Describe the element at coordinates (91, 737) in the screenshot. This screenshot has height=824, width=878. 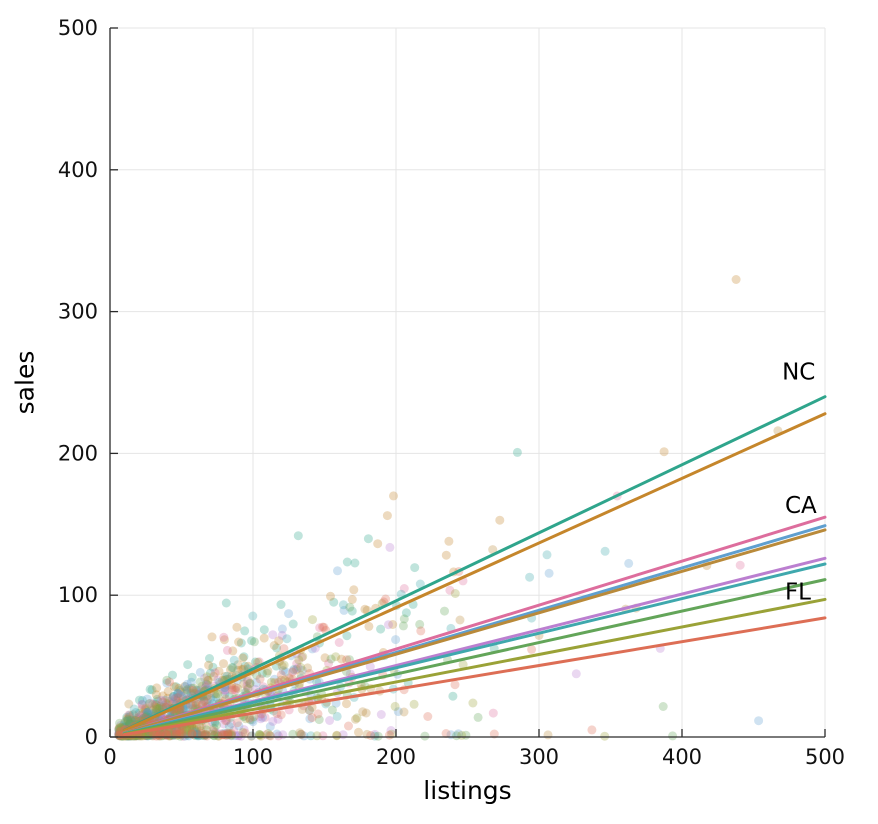
I see `y-tick-label: 0` at that location.